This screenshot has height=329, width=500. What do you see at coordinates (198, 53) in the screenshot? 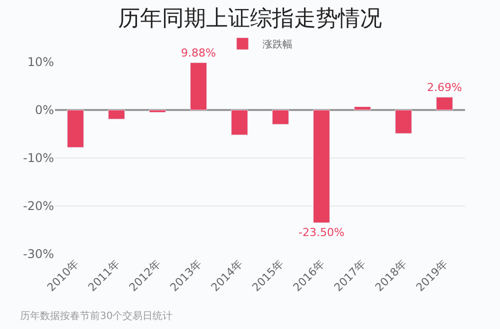
I see `data-label: 9.88%` at bounding box center [198, 53].